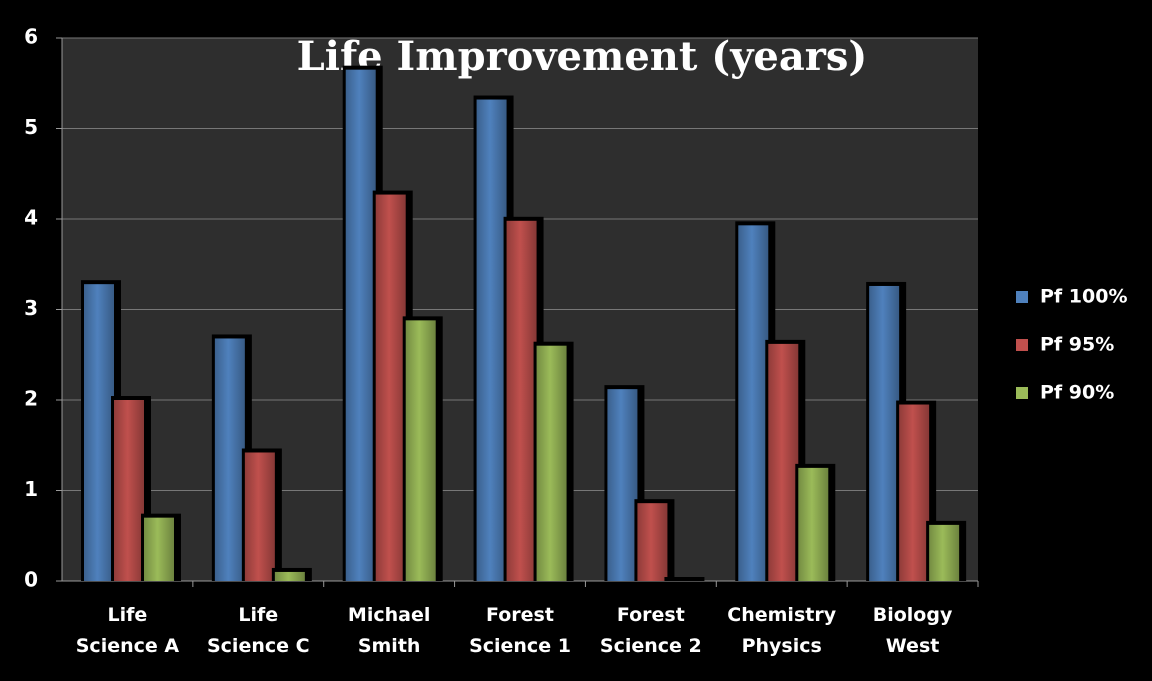  Describe the element at coordinates (684, 579) in the screenshot. I see `bar-shadow` at that location.